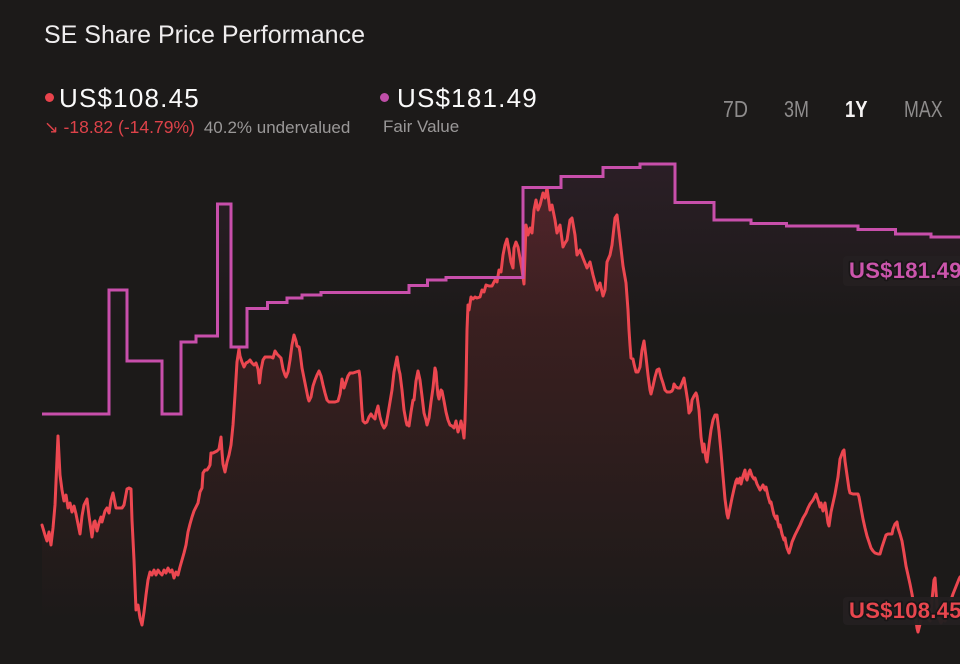 The height and width of the screenshot is (664, 960). I want to click on svg-text: US$181.49, so click(904, 270).